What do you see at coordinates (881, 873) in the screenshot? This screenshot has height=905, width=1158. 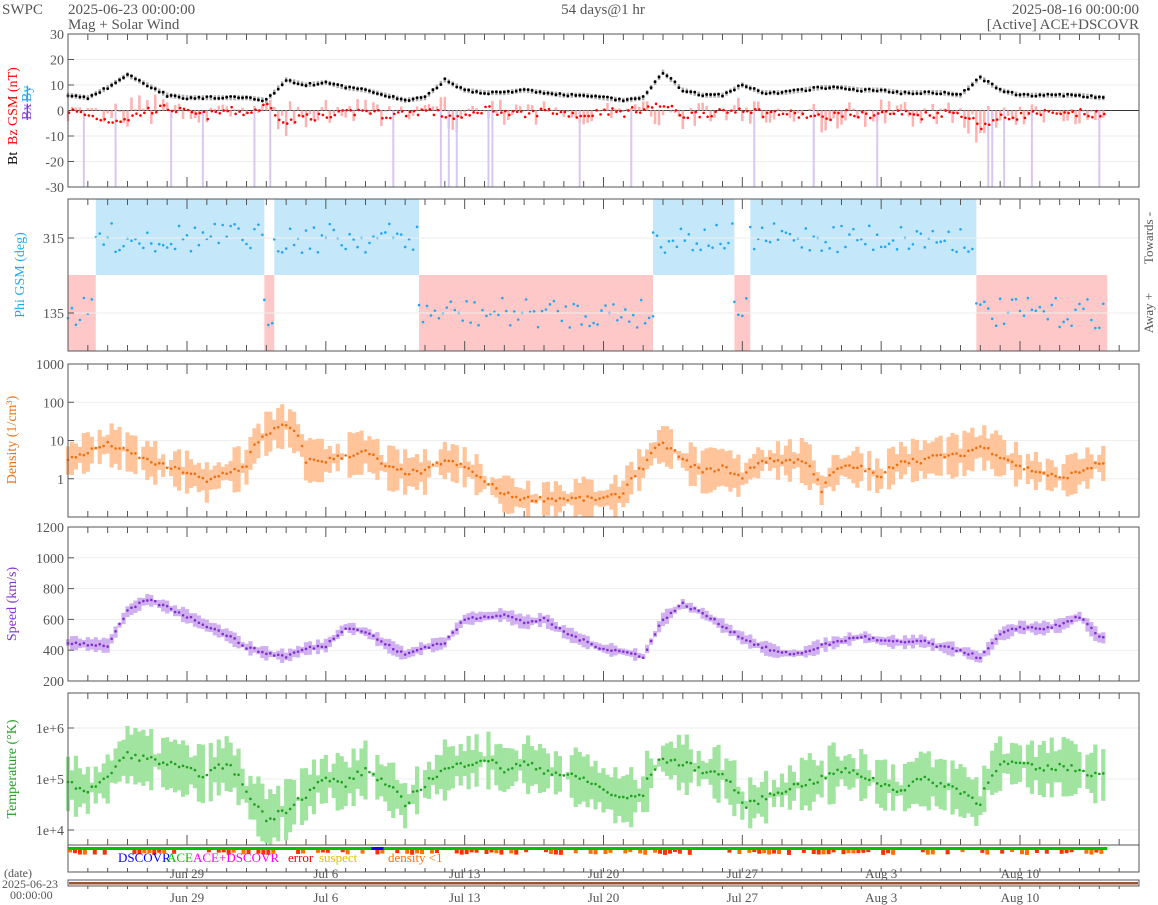 I see `date-axis-label: Aug 3` at bounding box center [881, 873].